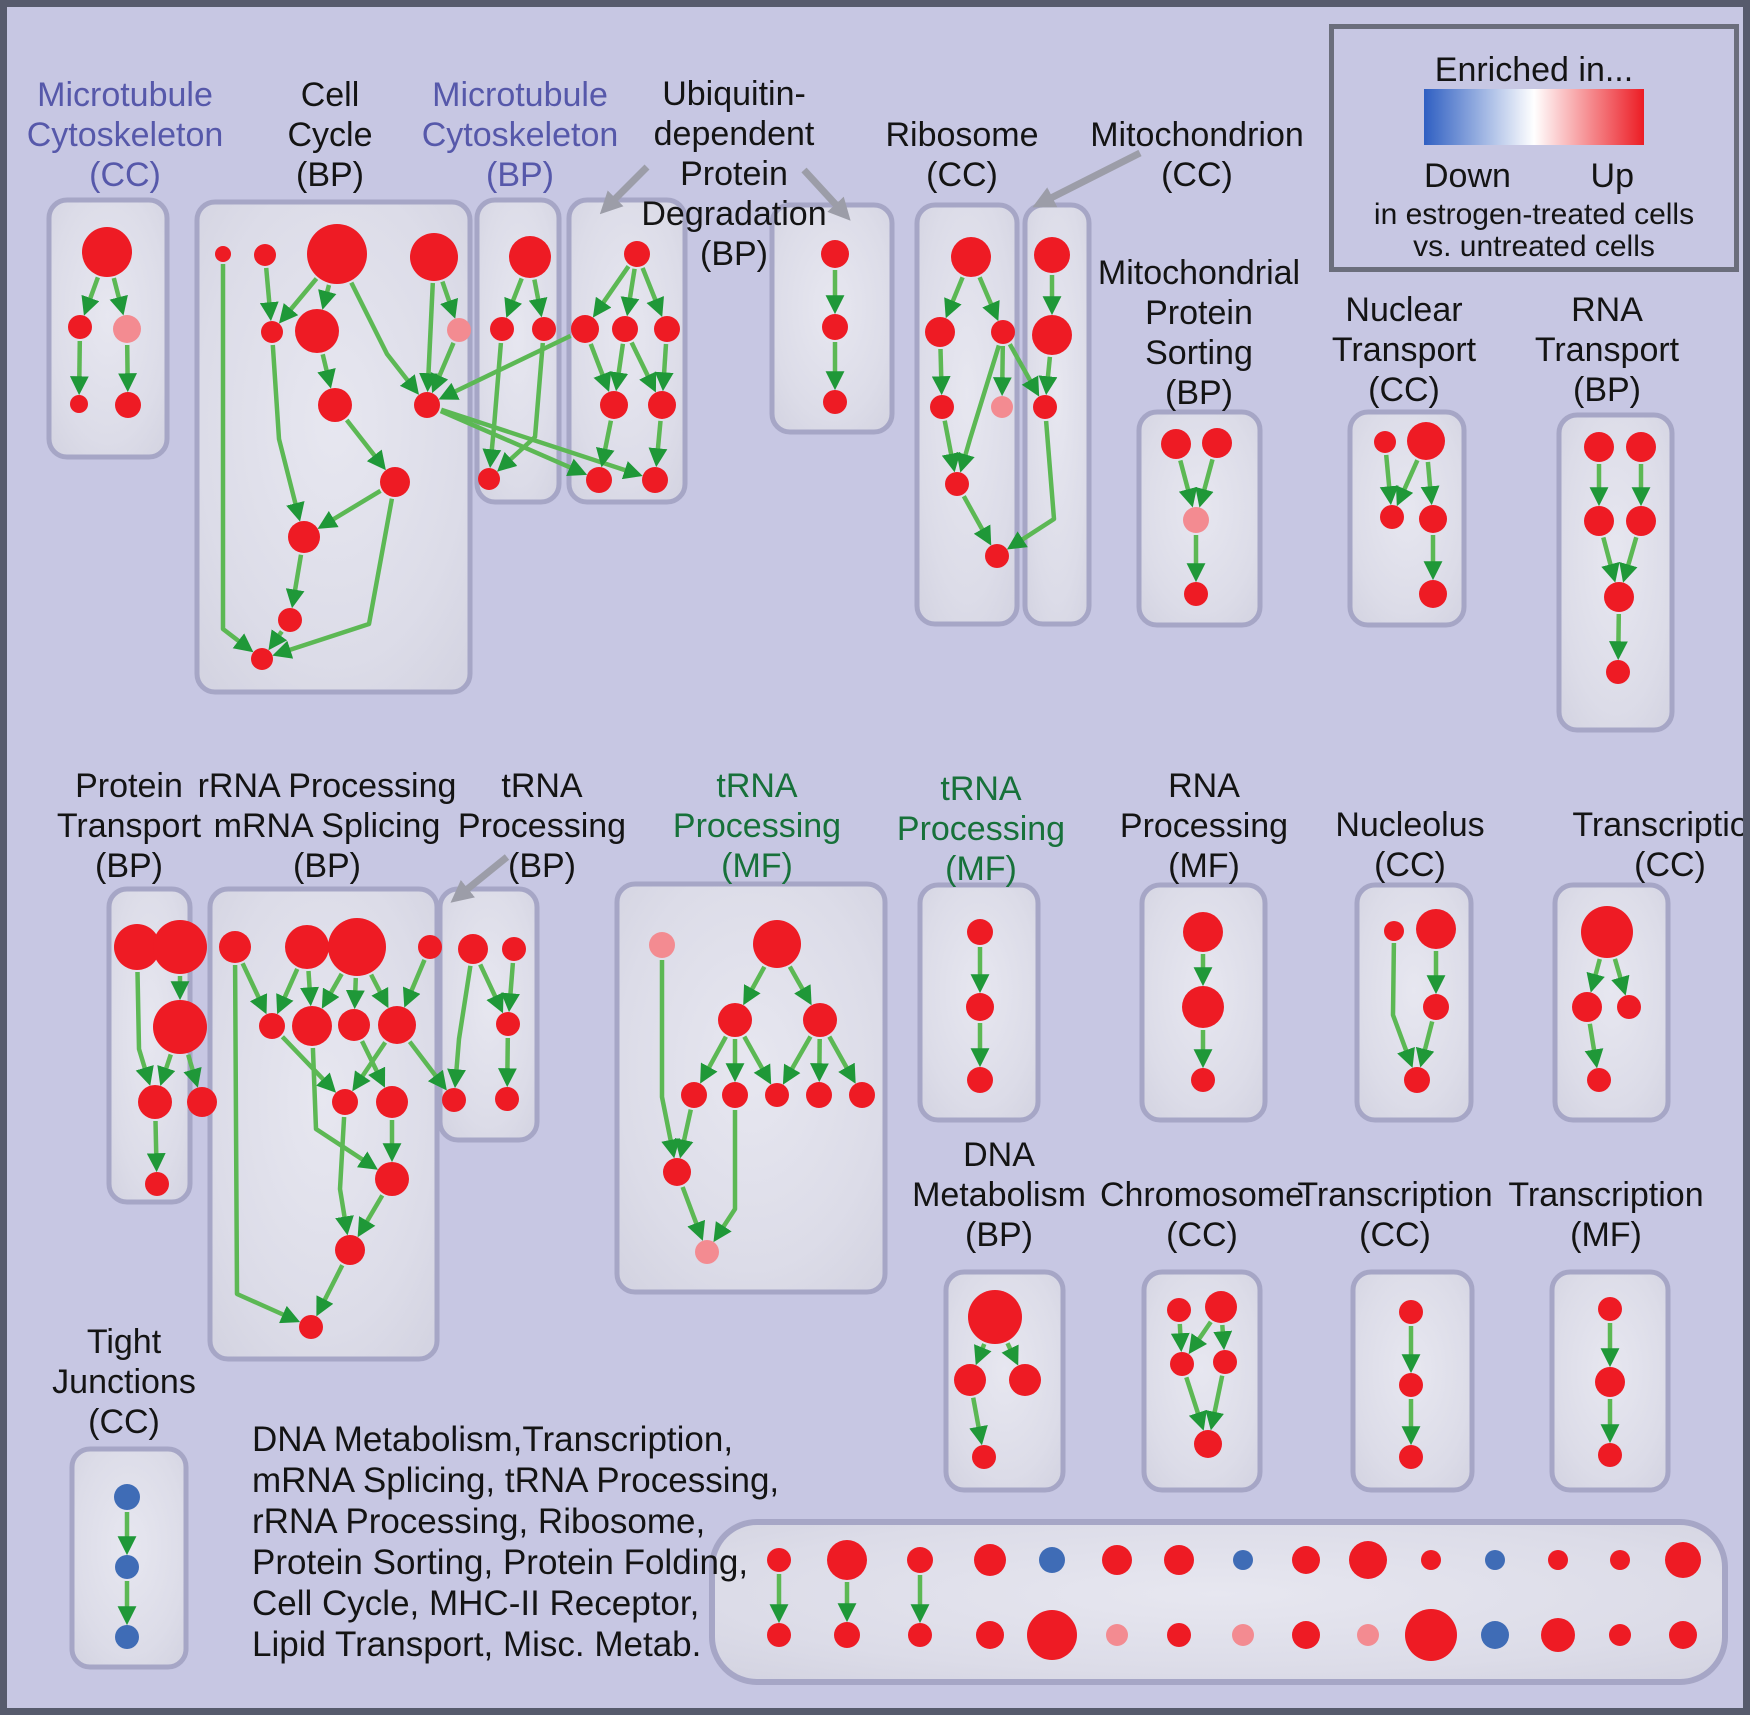 Image resolution: width=1750 pixels, height=1715 pixels. What do you see at coordinates (826, 194) in the screenshot?
I see `label-pointer-arrow` at bounding box center [826, 194].